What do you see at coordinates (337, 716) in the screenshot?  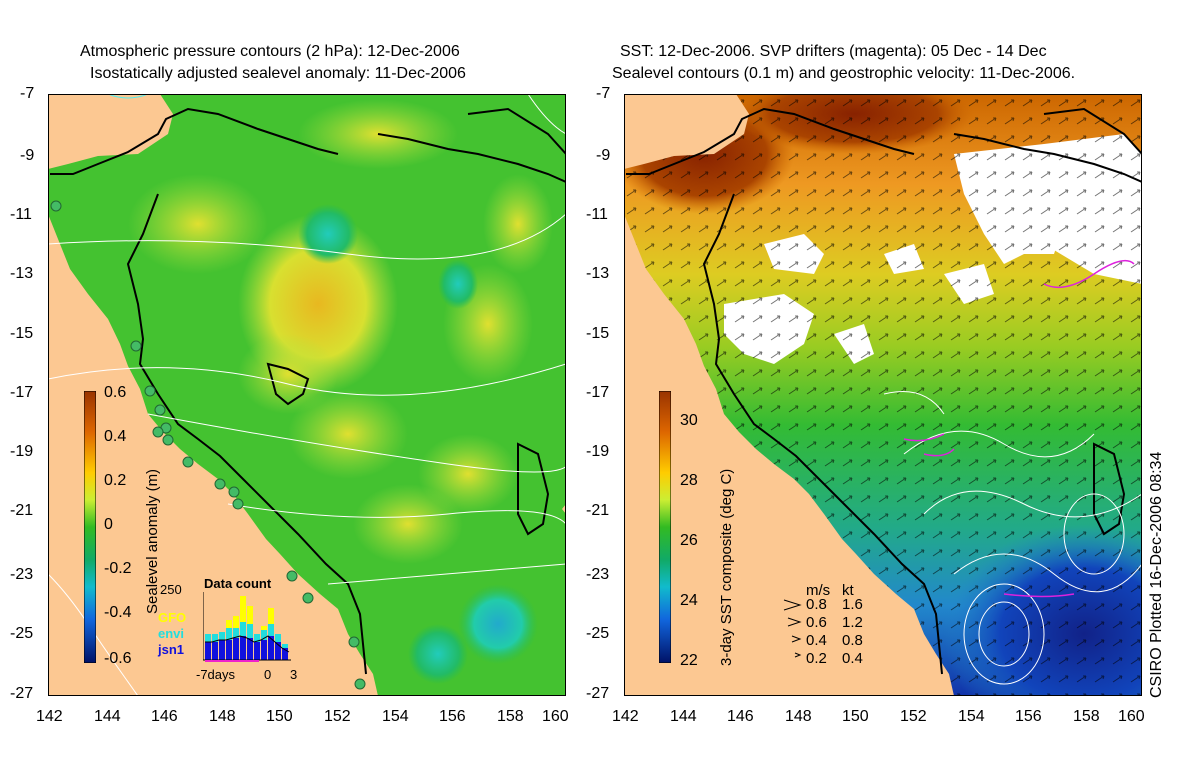 I see `left-xtick-5: 152` at bounding box center [337, 716].